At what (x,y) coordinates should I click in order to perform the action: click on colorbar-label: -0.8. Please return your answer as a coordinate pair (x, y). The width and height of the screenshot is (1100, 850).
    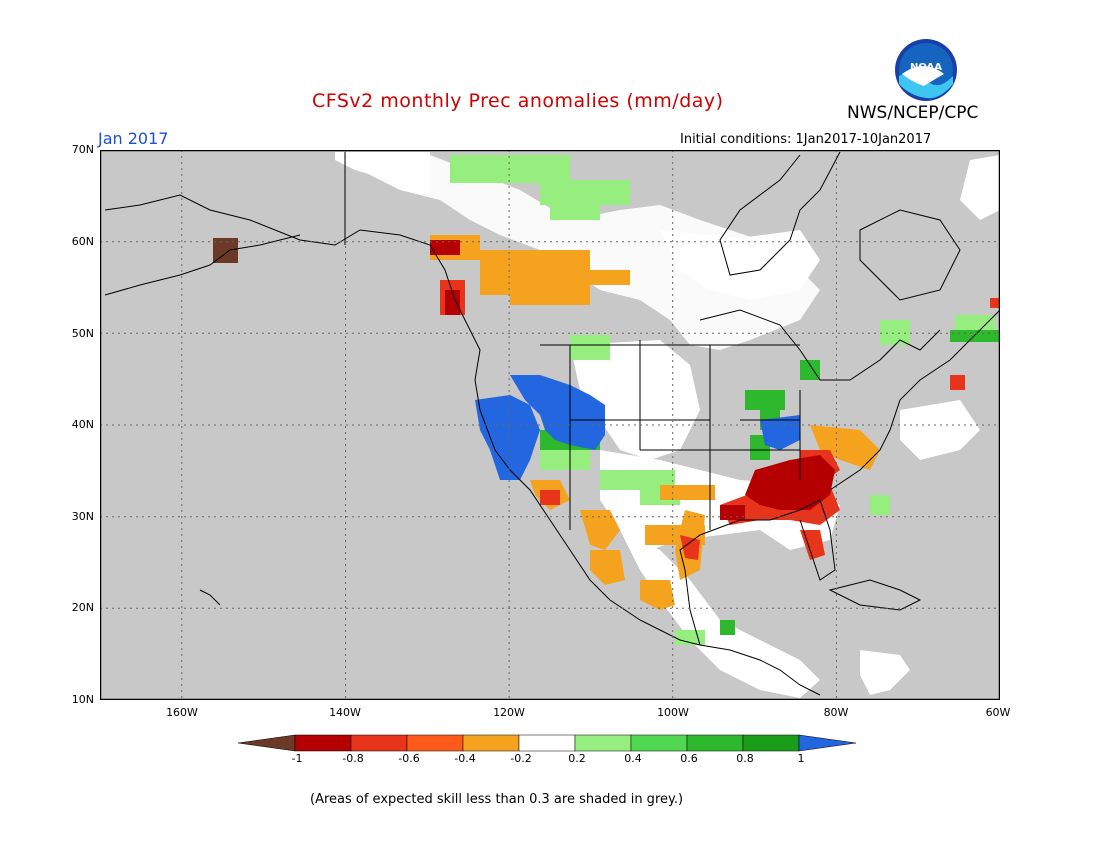
    Looking at the image, I should click on (353, 758).